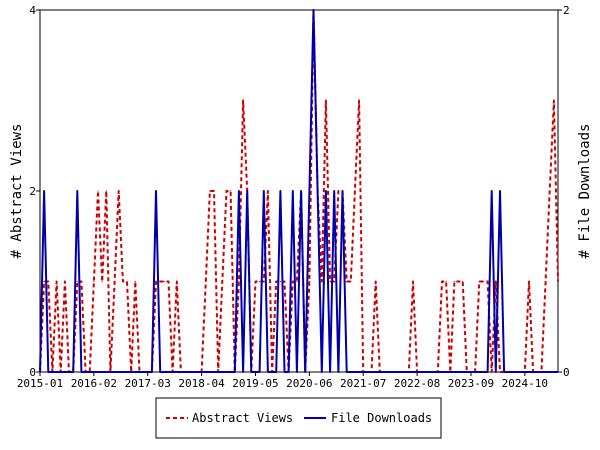 This screenshot has width=600, height=450. I want to click on x-tick-label: 2021-07, so click(363, 383).